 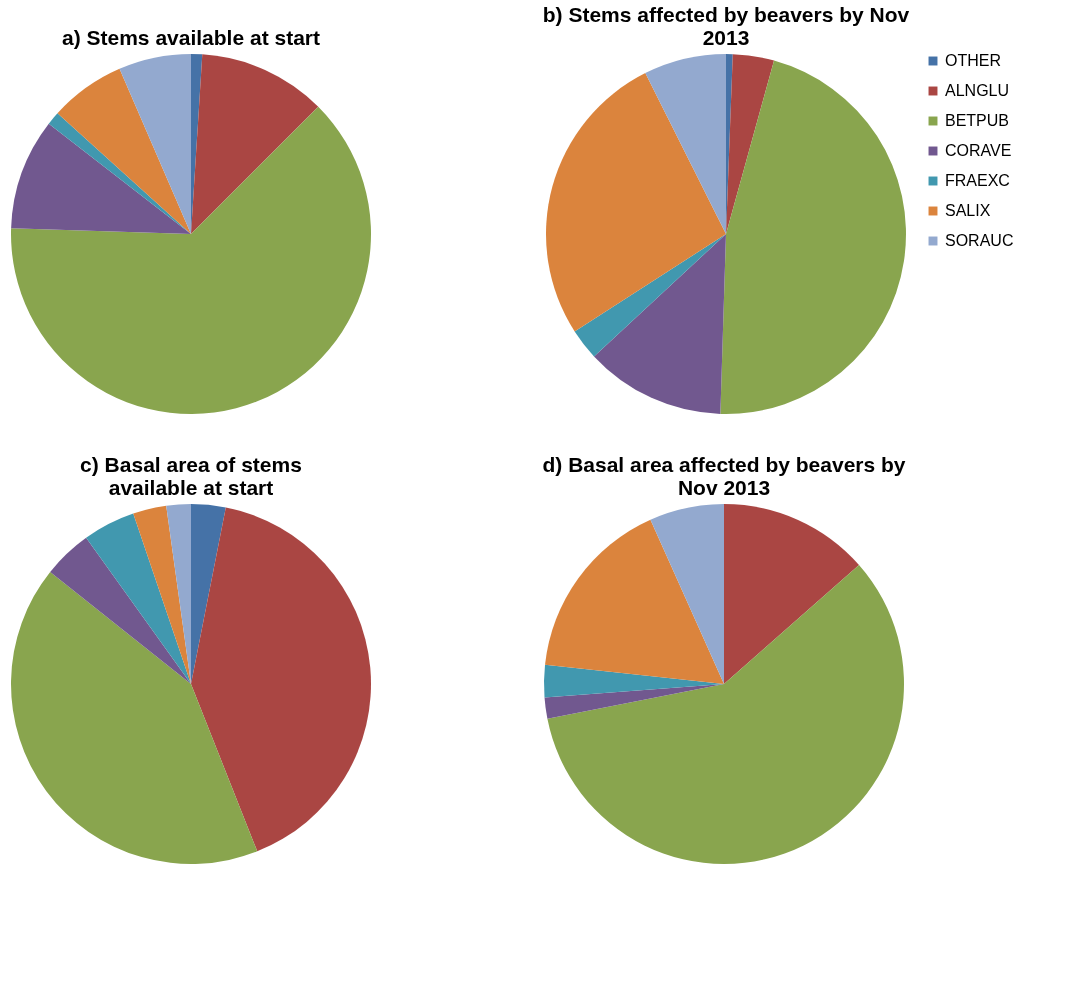 I want to click on chart-title: d) Basal area affected by beavers by Nov 2013, so click(x=724, y=476).